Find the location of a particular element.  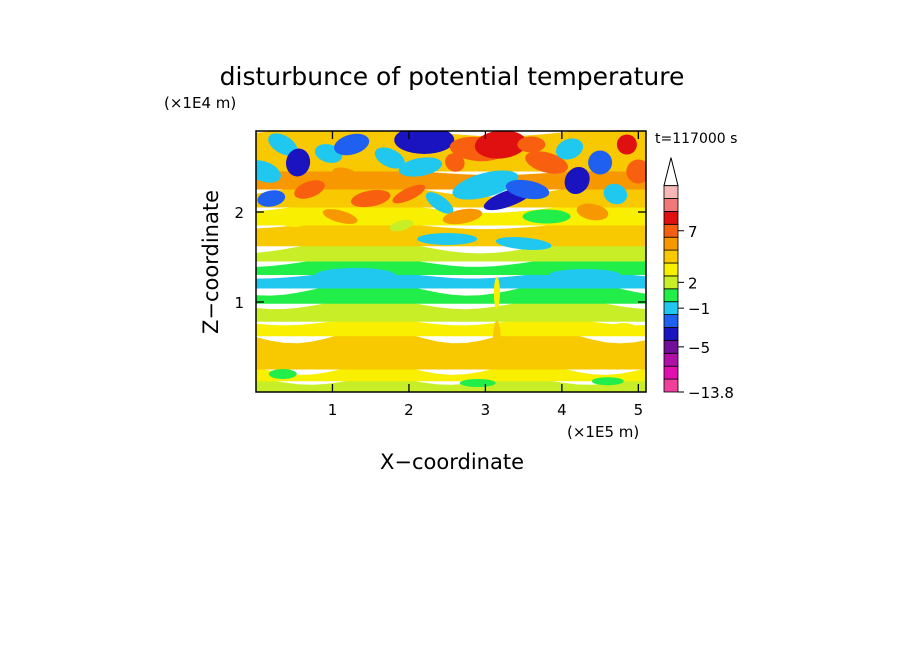

x-tick-label-4: 5 is located at coordinates (639, 410).